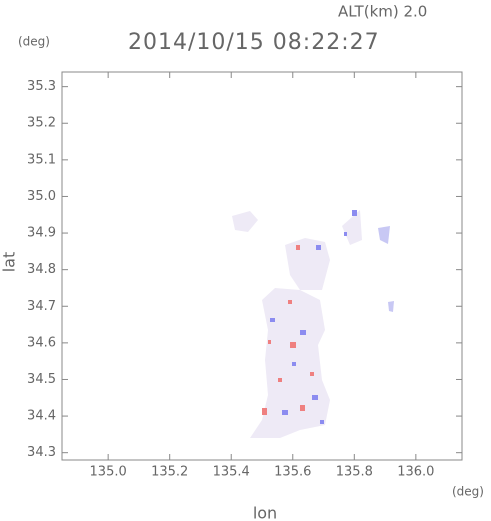 This screenshot has width=491, height=521. I want to click on y-tick-label: 34.8, so click(41, 269).